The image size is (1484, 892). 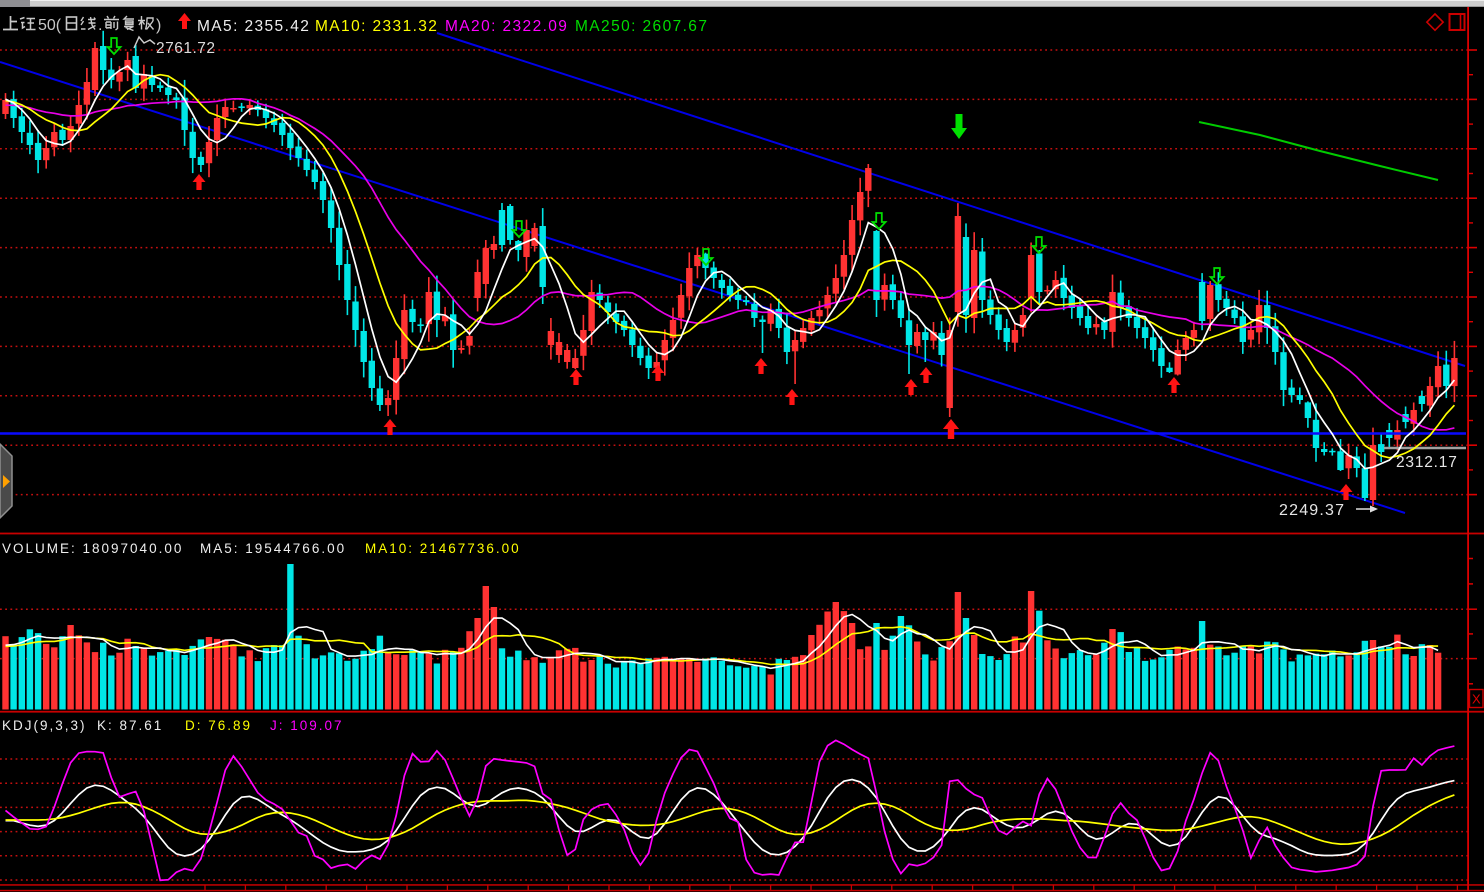 What do you see at coordinates (273, 548) in the screenshot?
I see `svg-text: MA5: 19544766.00` at bounding box center [273, 548].